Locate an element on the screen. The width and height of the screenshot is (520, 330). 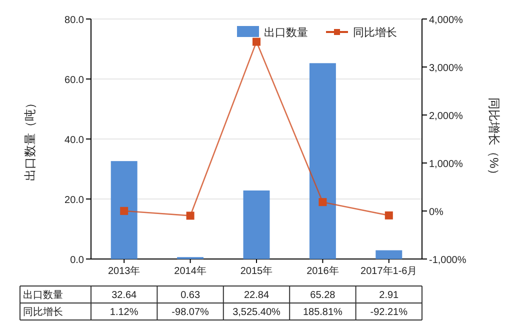
y2-axis-title: 同比增长（%） is located at coordinates (494, 139).